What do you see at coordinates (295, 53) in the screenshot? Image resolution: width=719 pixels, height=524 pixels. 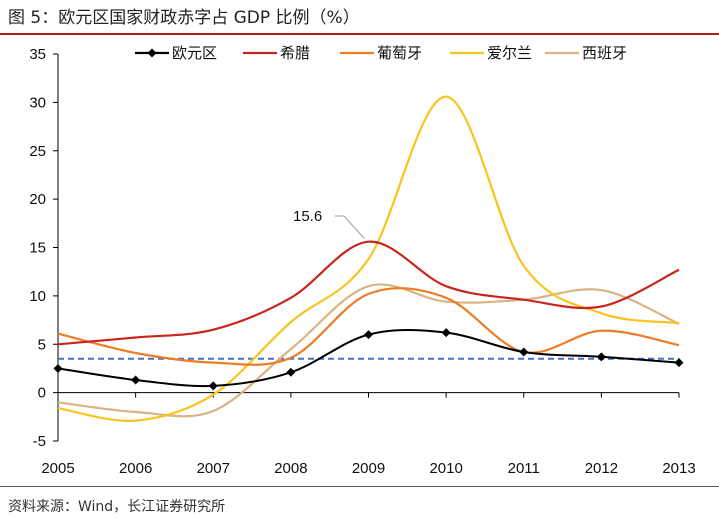 I see `legend-label: 希腊` at bounding box center [295, 53].